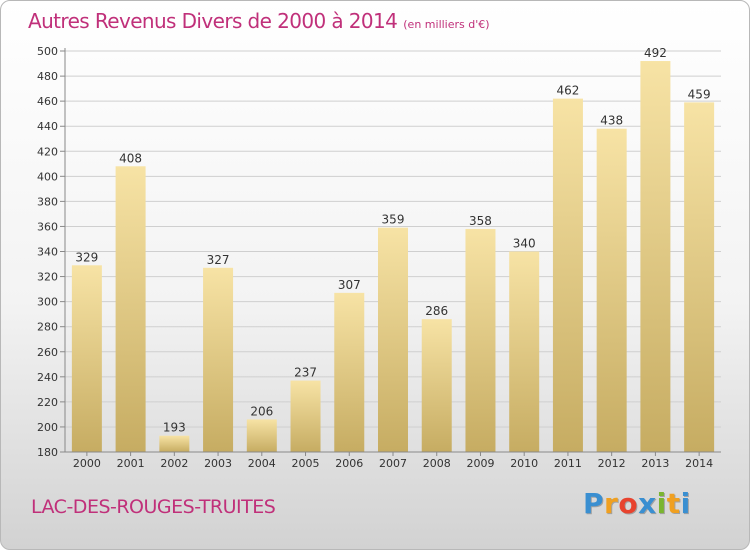 This screenshot has width=750, height=550. I want to click on x-tick-label: 2002, so click(174, 463).